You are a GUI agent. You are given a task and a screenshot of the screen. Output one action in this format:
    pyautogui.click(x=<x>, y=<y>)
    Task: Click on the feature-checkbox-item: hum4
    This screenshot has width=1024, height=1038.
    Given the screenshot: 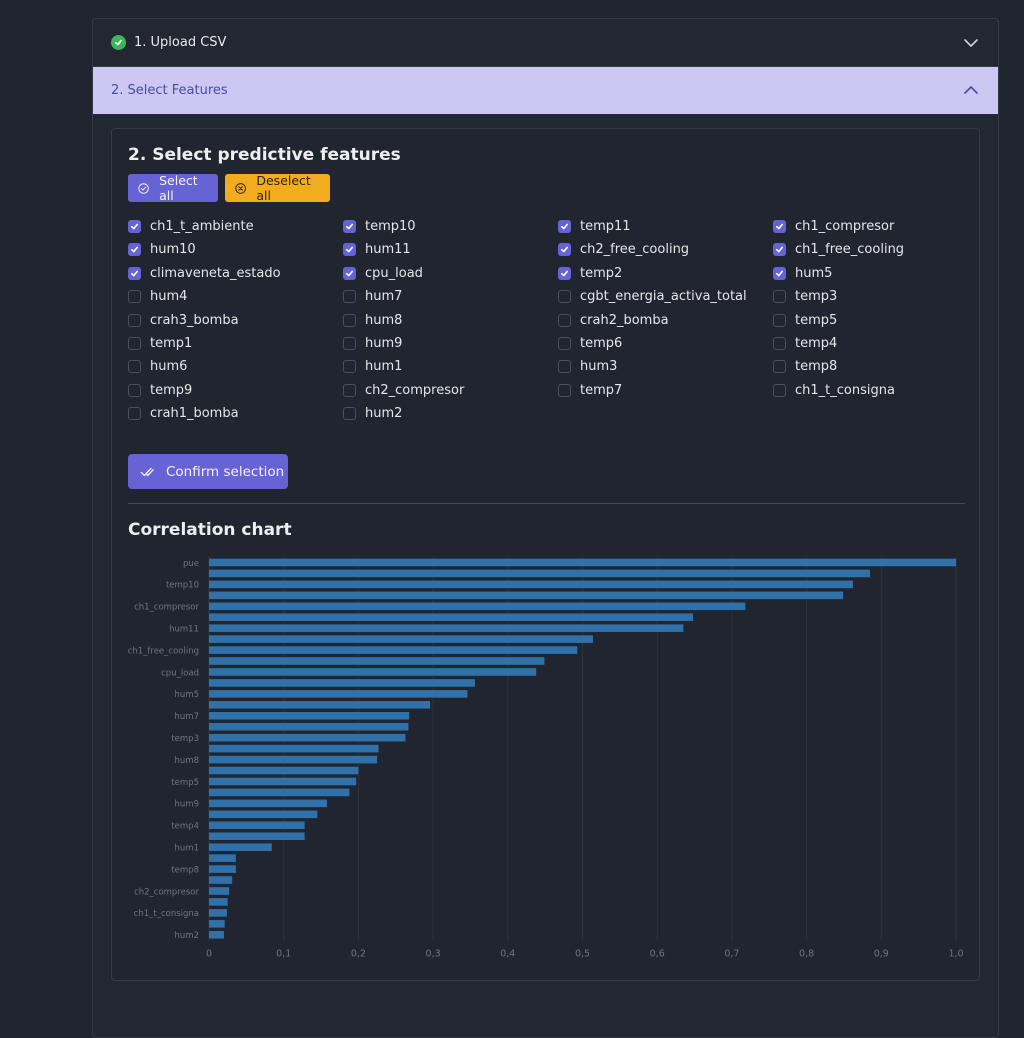 What is the action you would take?
    pyautogui.click(x=157, y=296)
    